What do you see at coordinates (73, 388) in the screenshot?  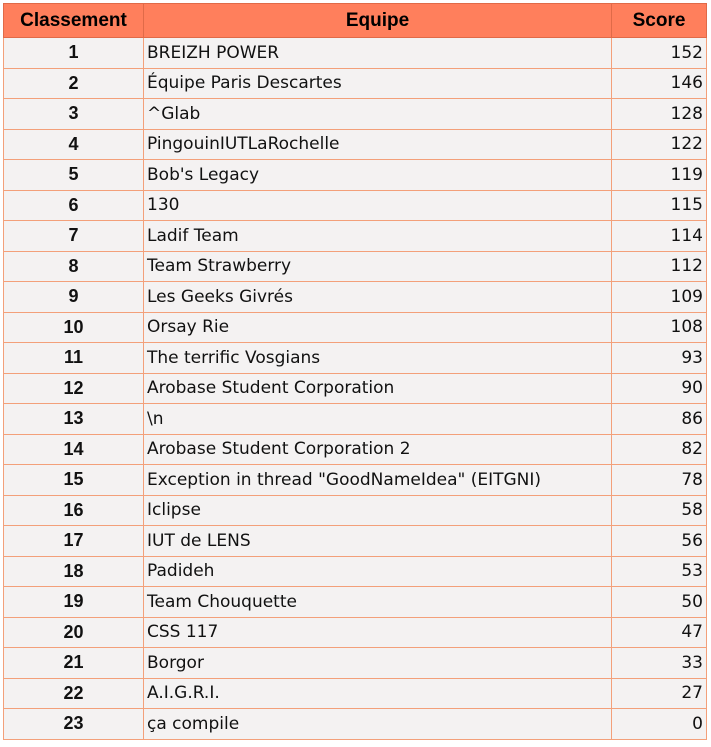 I see `rank-cell: 12` at bounding box center [73, 388].